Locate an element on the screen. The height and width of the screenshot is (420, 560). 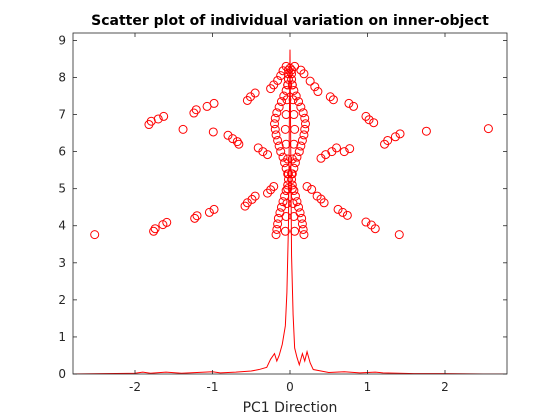
x-tick-label: -1 is located at coordinates (213, 387).